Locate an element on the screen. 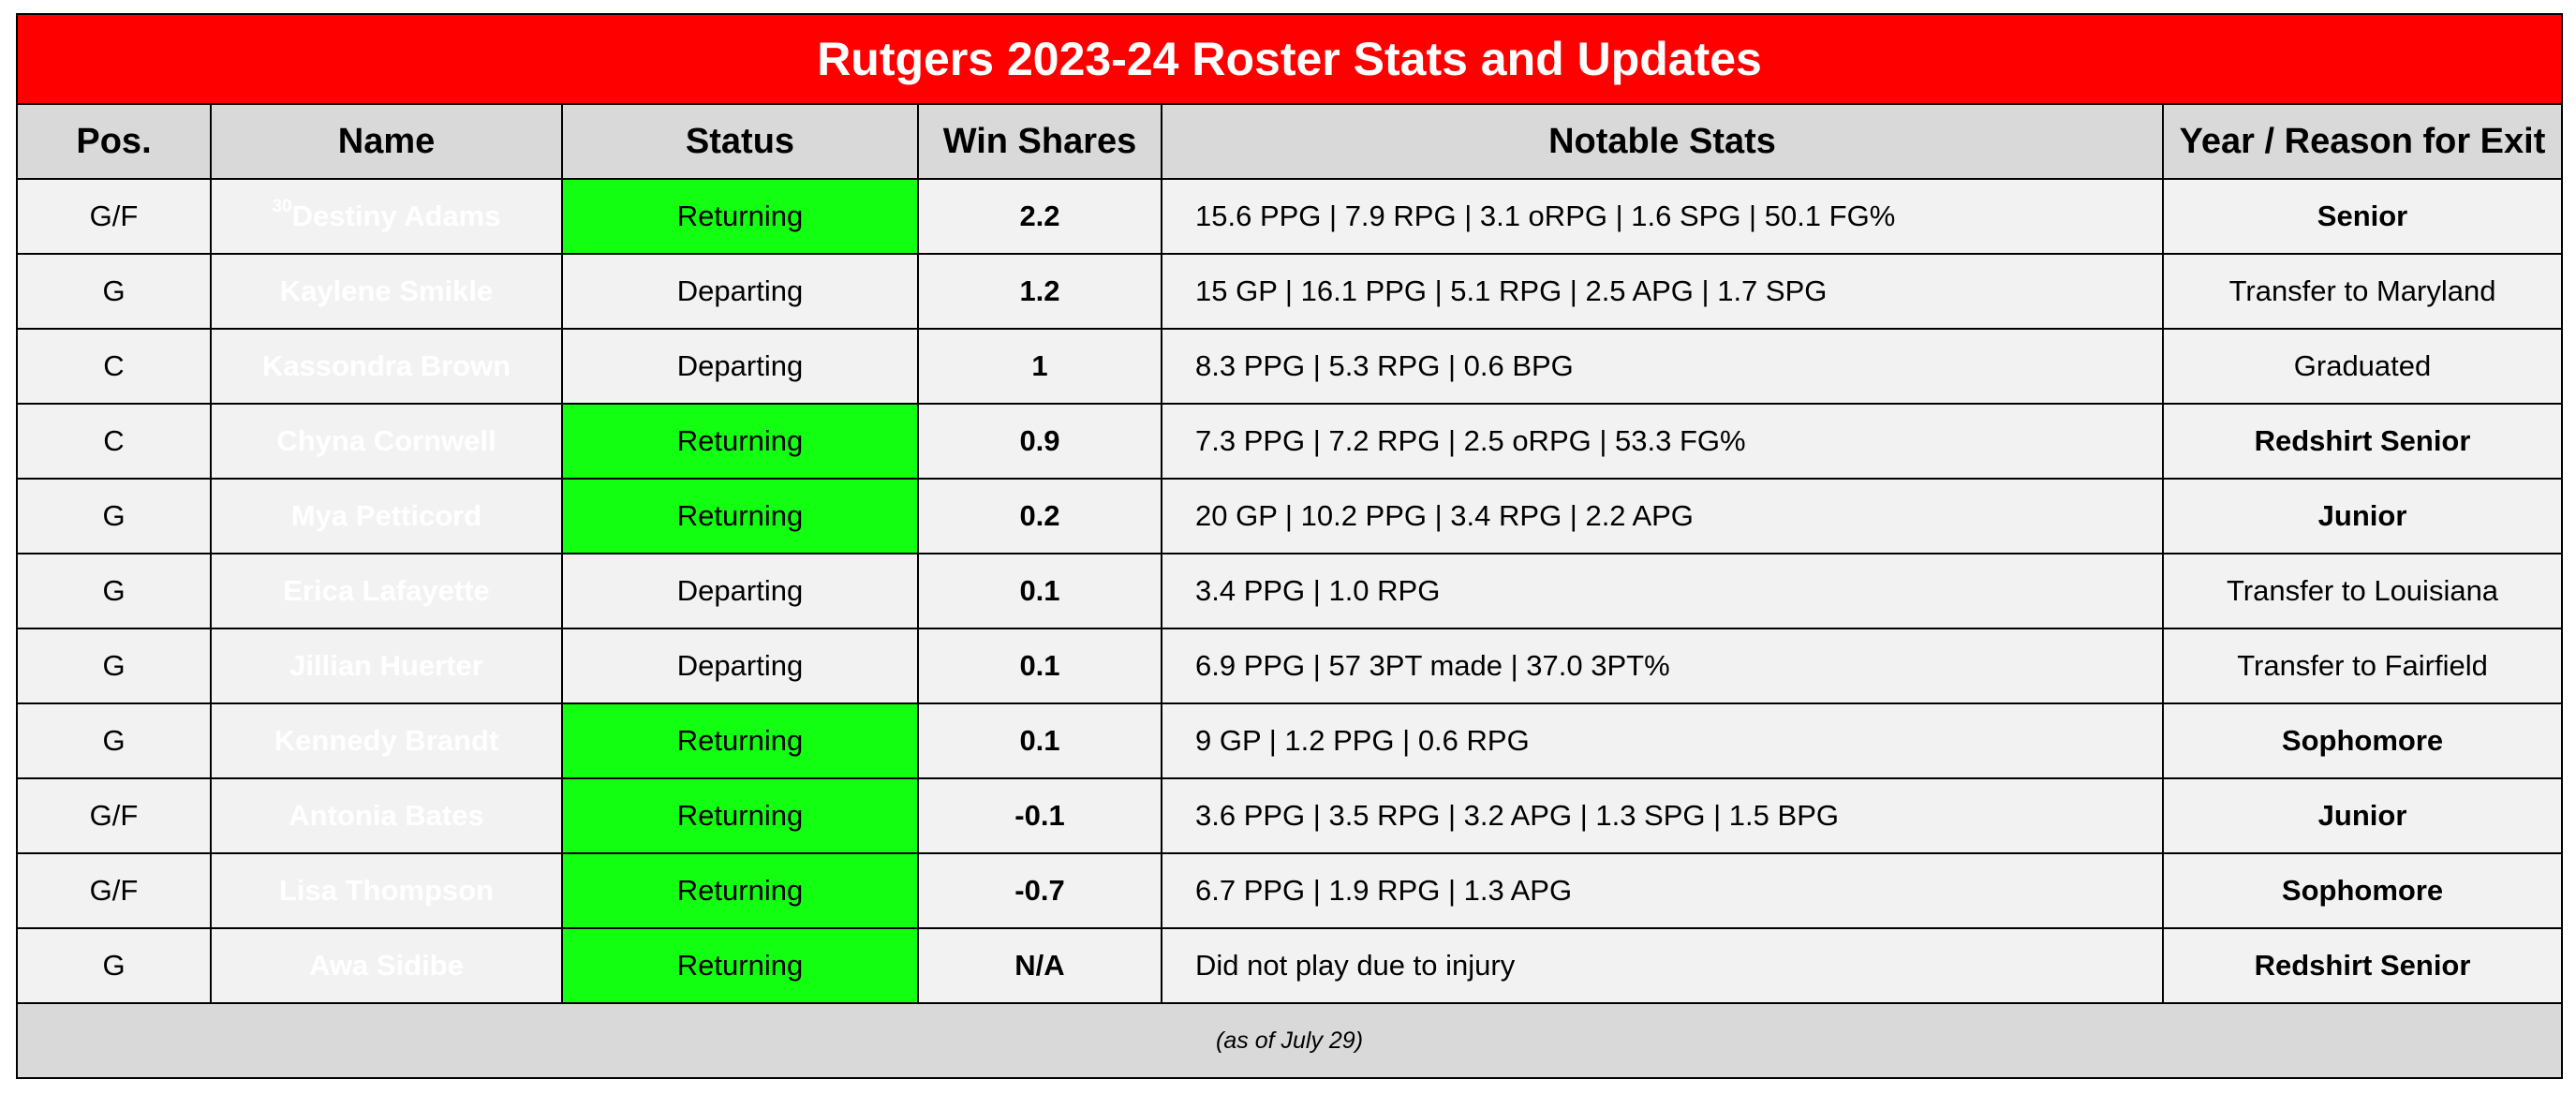 The height and width of the screenshot is (1094, 2576). player-name-cell: Jillian Huerter is located at coordinates (386, 666).